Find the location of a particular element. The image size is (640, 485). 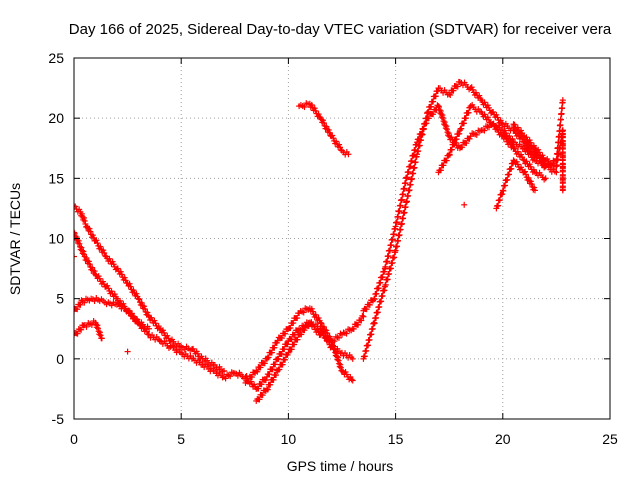

y-tick-label: 5 is located at coordinates (60, 299).